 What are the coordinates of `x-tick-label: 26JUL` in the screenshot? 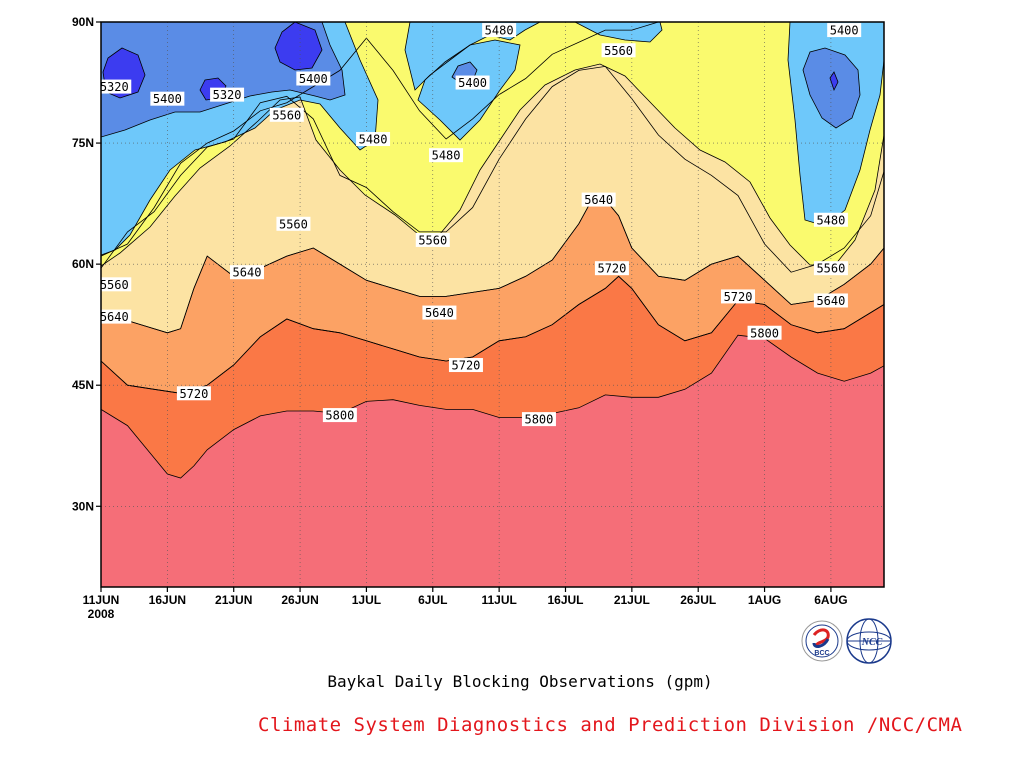 It's located at (698, 600).